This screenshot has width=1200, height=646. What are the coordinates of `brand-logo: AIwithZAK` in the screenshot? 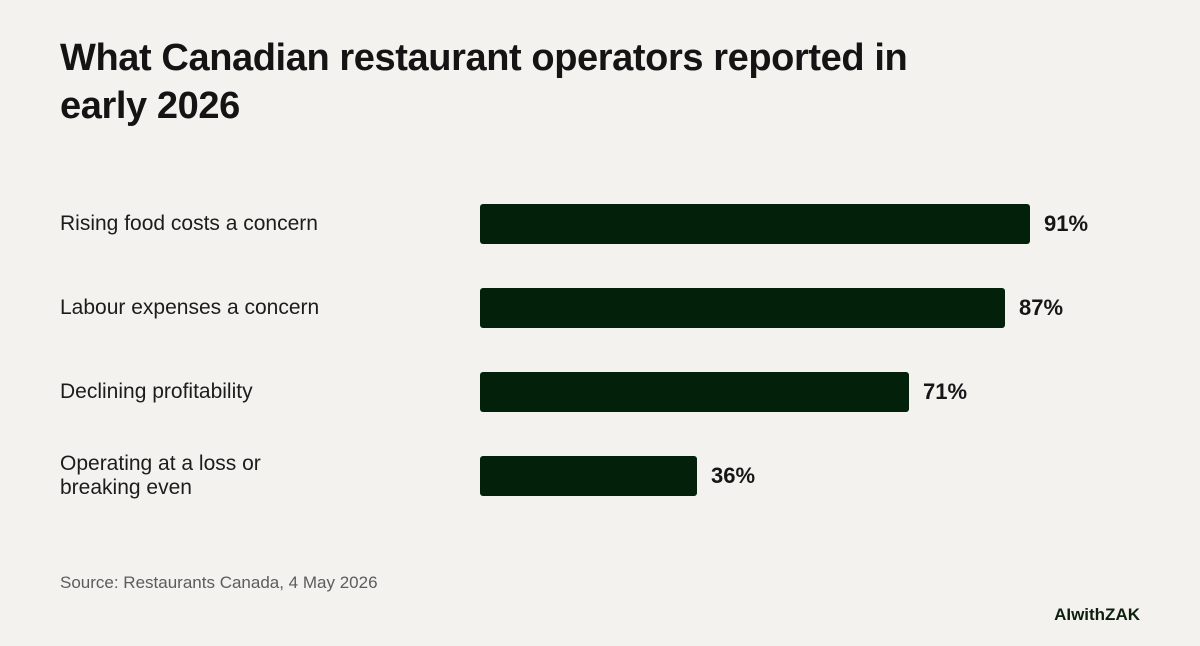 It's located at (1097, 614).